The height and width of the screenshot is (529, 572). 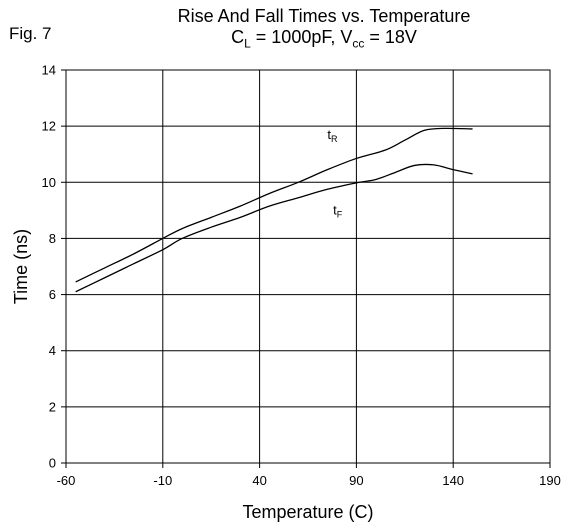 What do you see at coordinates (66, 480) in the screenshot?
I see `x-tick-label: -60` at bounding box center [66, 480].